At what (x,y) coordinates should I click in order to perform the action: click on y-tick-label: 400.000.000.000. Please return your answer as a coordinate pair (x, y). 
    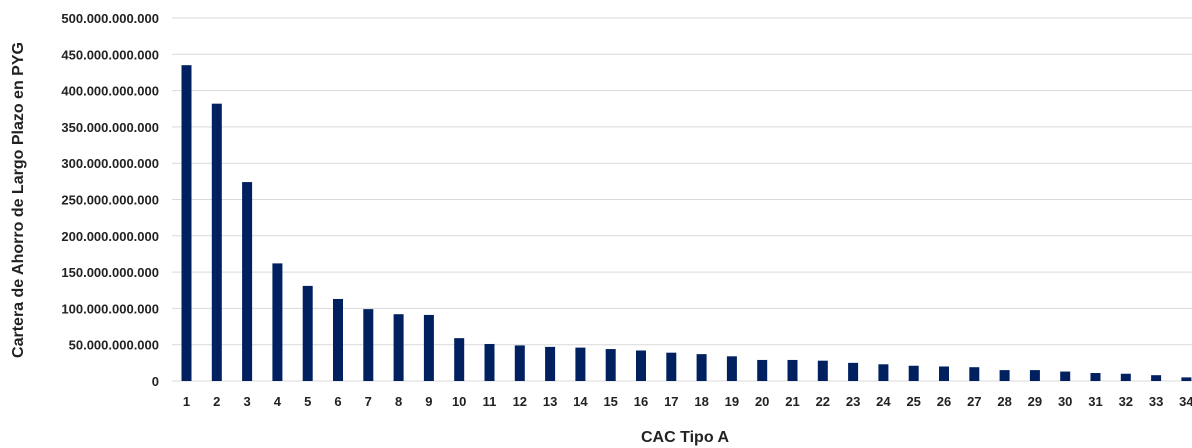
    Looking at the image, I should click on (110, 91).